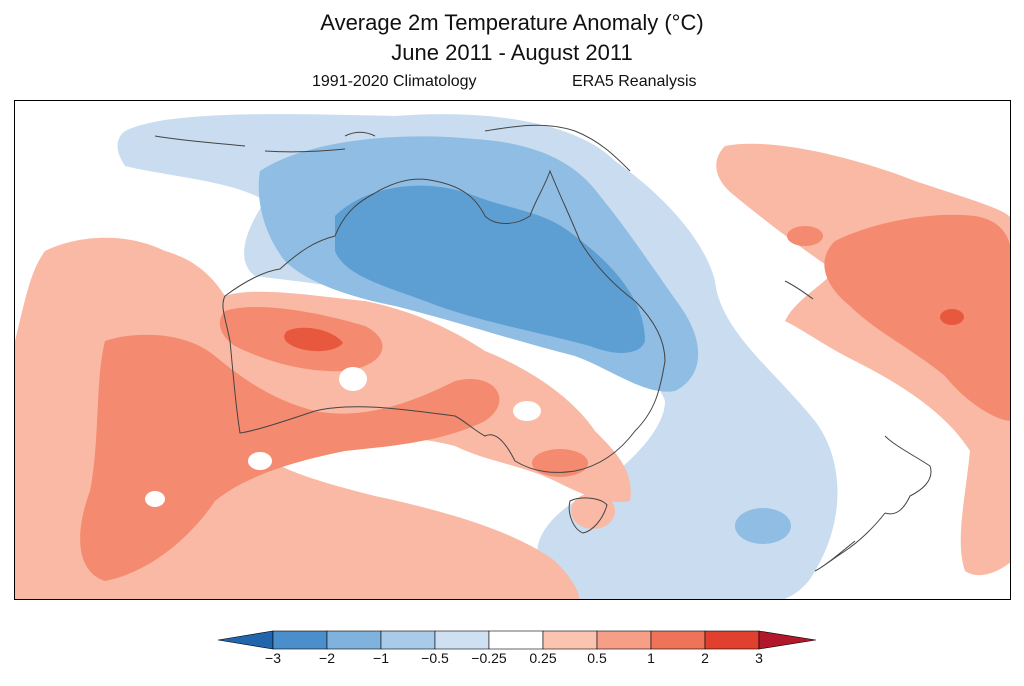 The height and width of the screenshot is (686, 1024). What do you see at coordinates (805, 236) in the screenshot?
I see `warm-anomaly-spot-fiji` at bounding box center [805, 236].